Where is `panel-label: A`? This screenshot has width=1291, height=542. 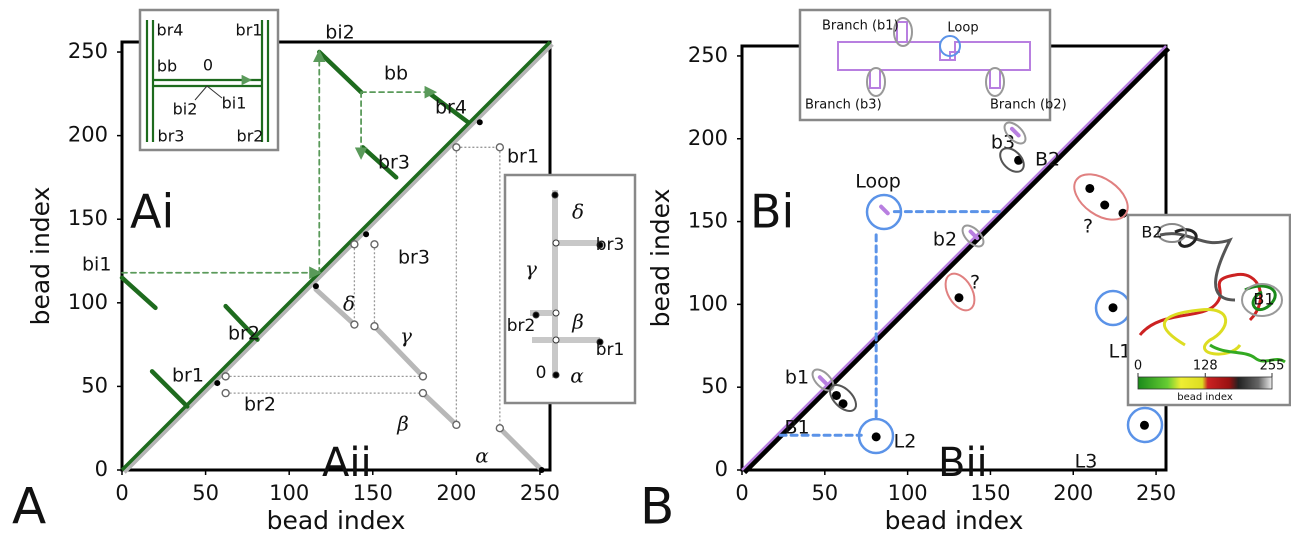
panel-label: A is located at coordinates (29, 507).